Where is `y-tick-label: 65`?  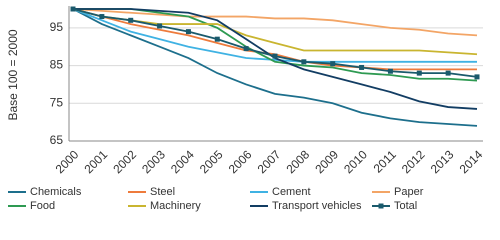
y-tick-label: 65 is located at coordinates (57, 140).